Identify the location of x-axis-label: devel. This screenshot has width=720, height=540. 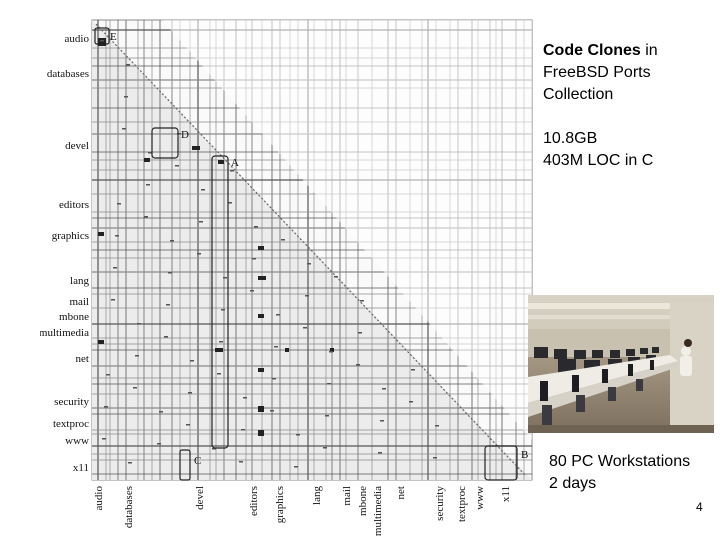
(200, 498).